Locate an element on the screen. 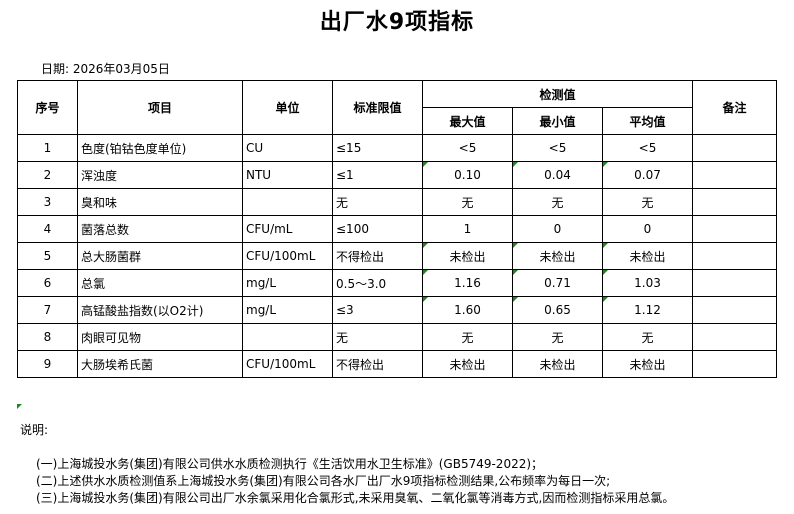 This screenshot has width=794, height=514. cell-no: 8 is located at coordinates (47, 337).